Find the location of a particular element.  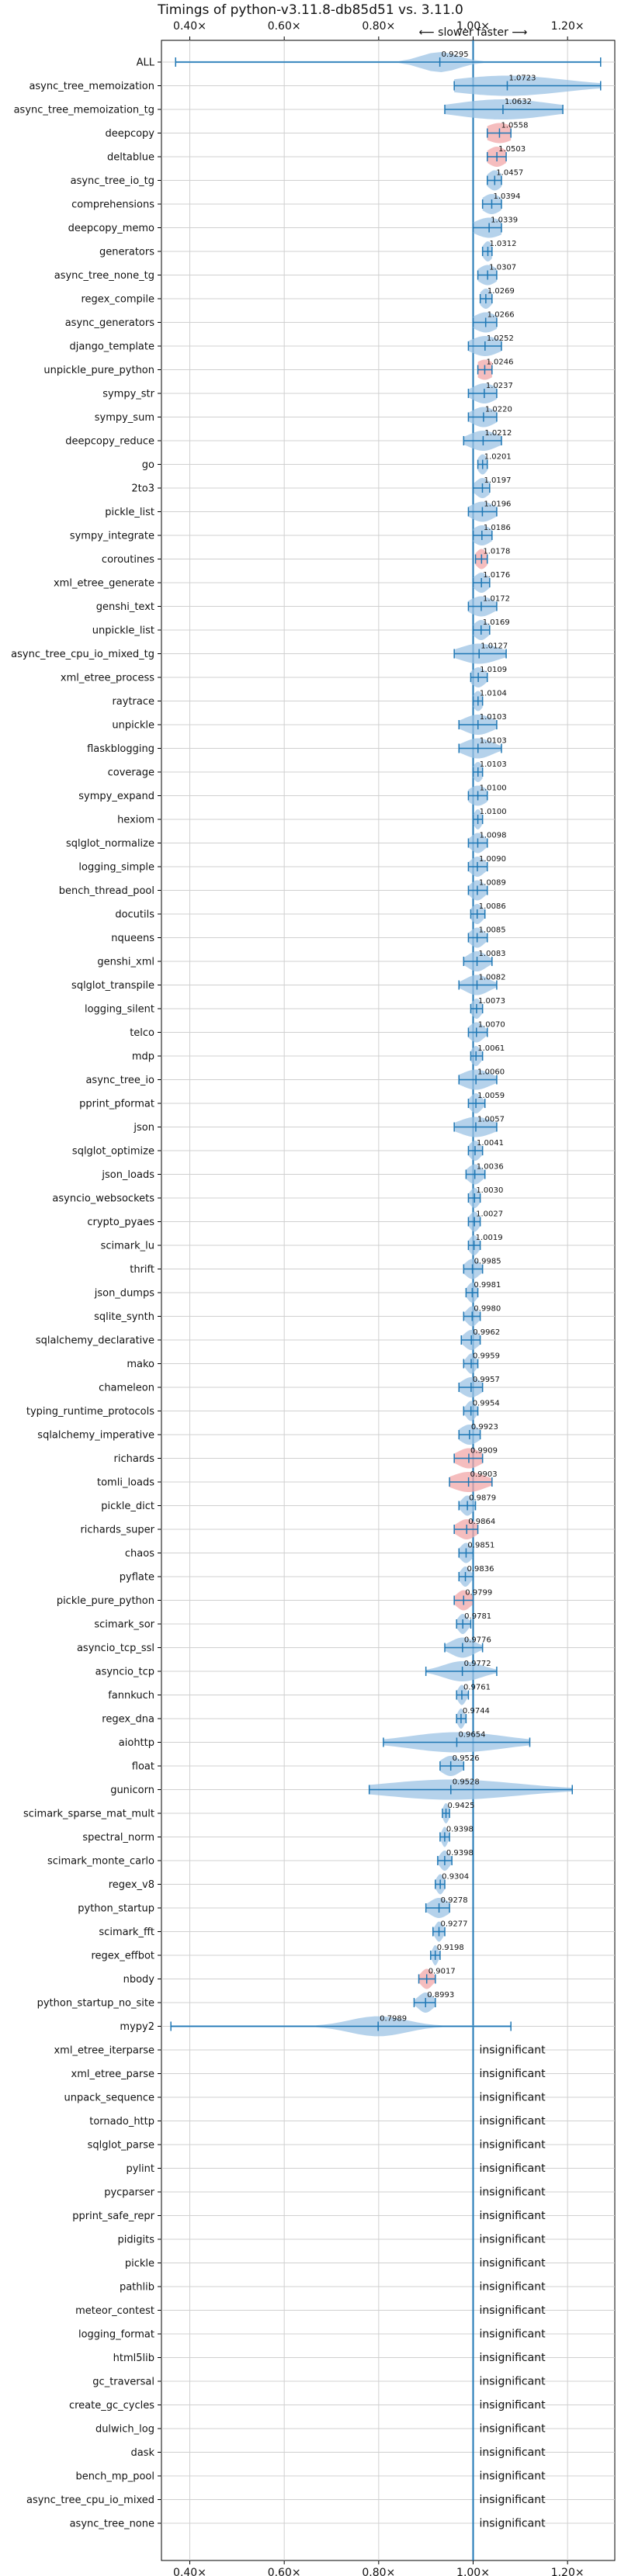

x-tick-label-top: 1.00× is located at coordinates (473, 26).